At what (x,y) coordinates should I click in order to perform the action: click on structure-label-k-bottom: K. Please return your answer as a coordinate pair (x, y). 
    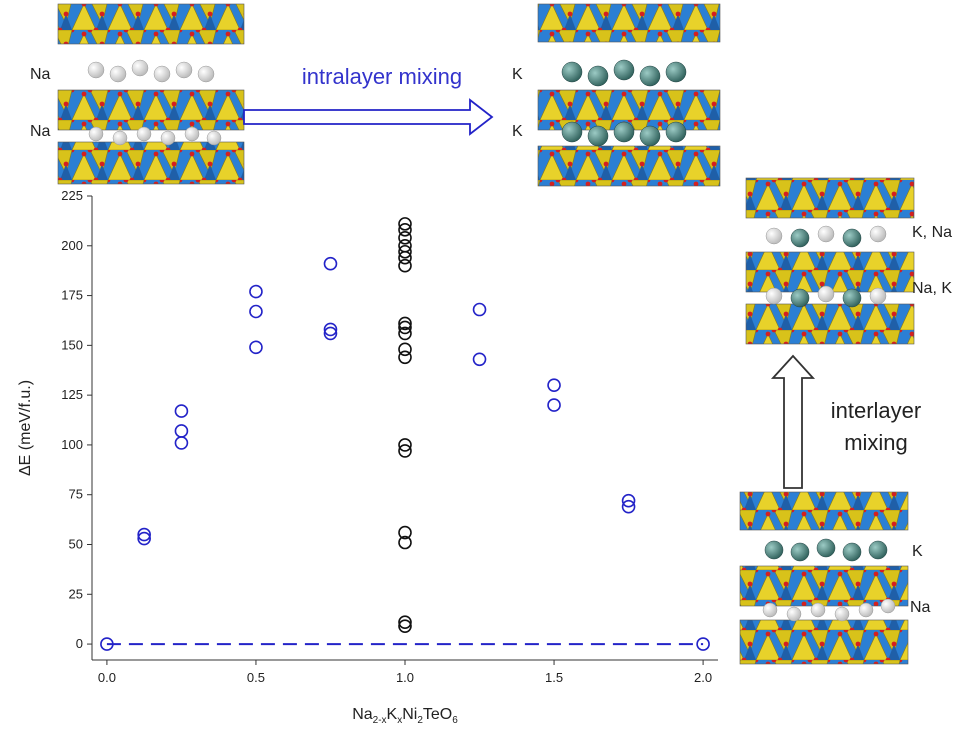
    Looking at the image, I should click on (917, 551).